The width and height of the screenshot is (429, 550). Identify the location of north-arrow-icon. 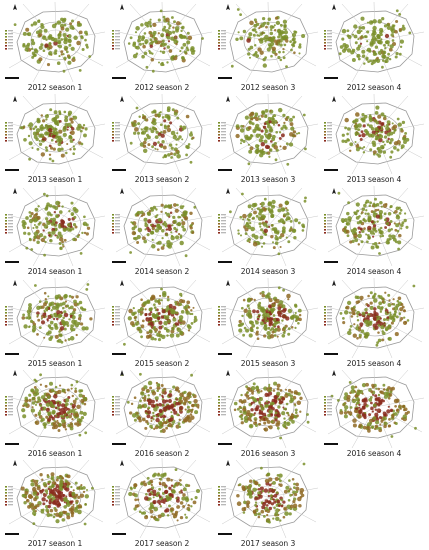
(228, 99).